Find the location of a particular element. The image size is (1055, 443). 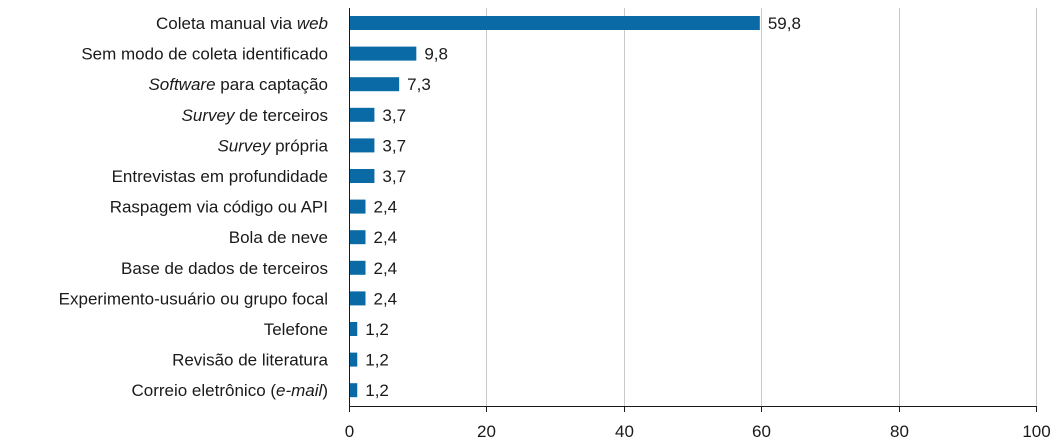

x-tick-label: 60 is located at coordinates (761, 431).